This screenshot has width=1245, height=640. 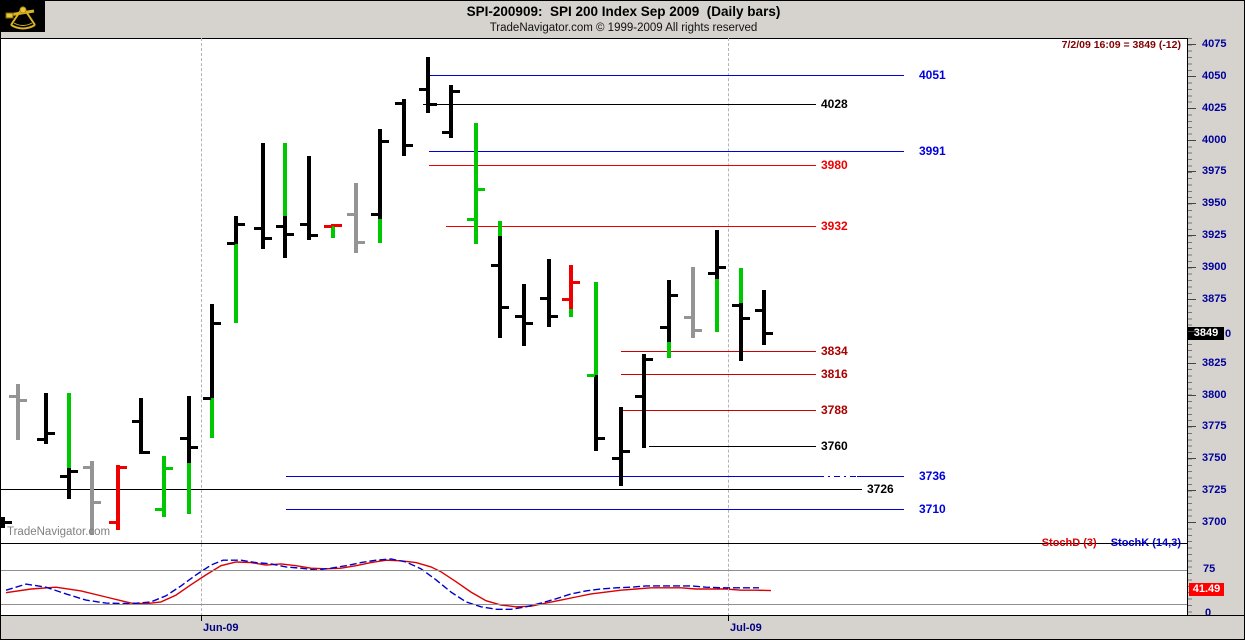 I want to click on stochastic-curves, so click(x=388, y=584).